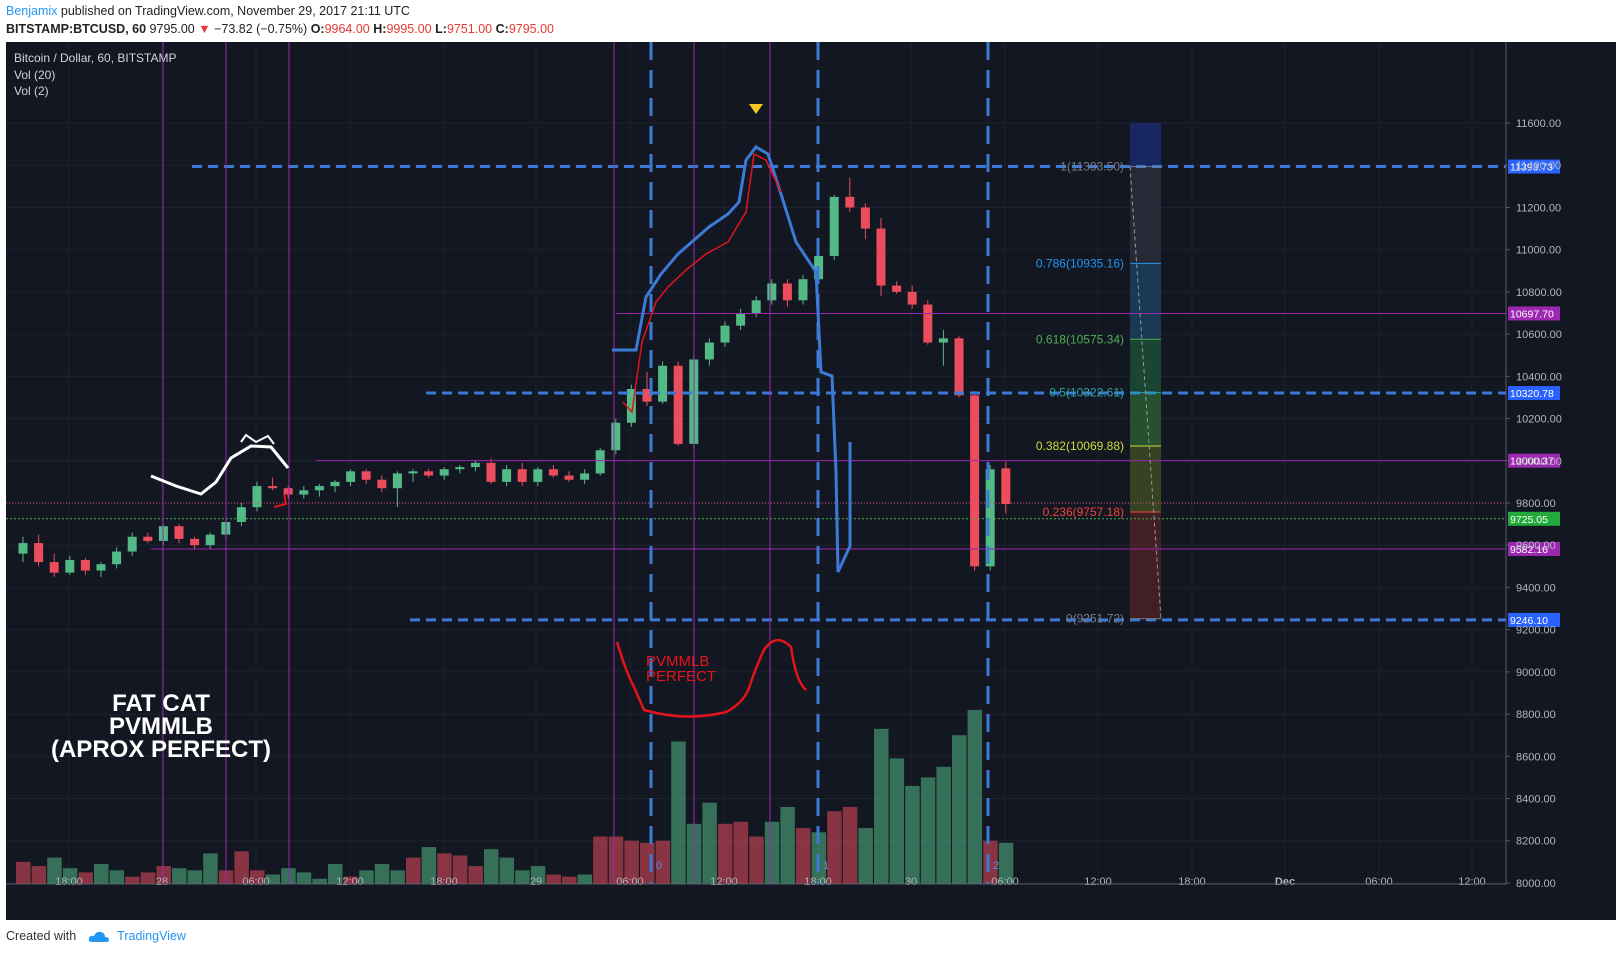  Describe the element at coordinates (536, 882) in the screenshot. I see `x-tick-label: 29` at that location.